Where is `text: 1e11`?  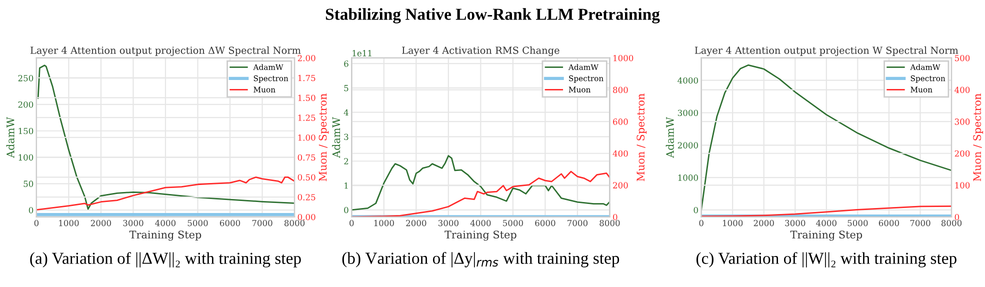
text: 1e11 is located at coordinates (362, 53).